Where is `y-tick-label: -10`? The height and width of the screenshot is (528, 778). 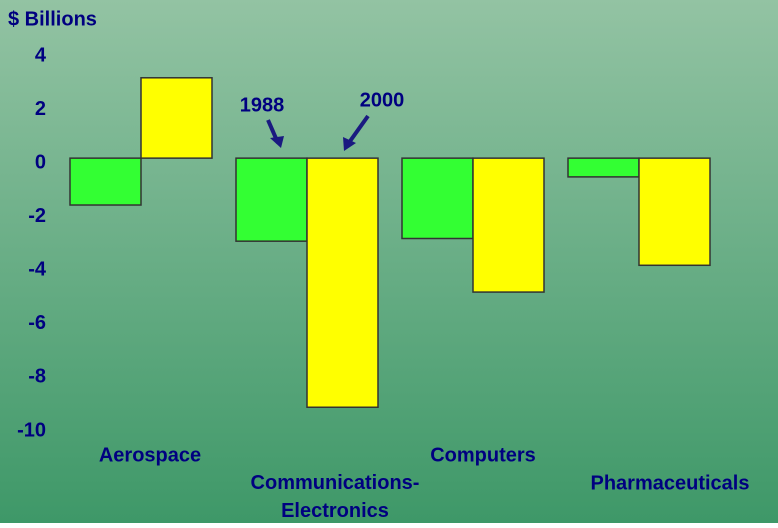
y-tick-label: -10 is located at coordinates (31, 430).